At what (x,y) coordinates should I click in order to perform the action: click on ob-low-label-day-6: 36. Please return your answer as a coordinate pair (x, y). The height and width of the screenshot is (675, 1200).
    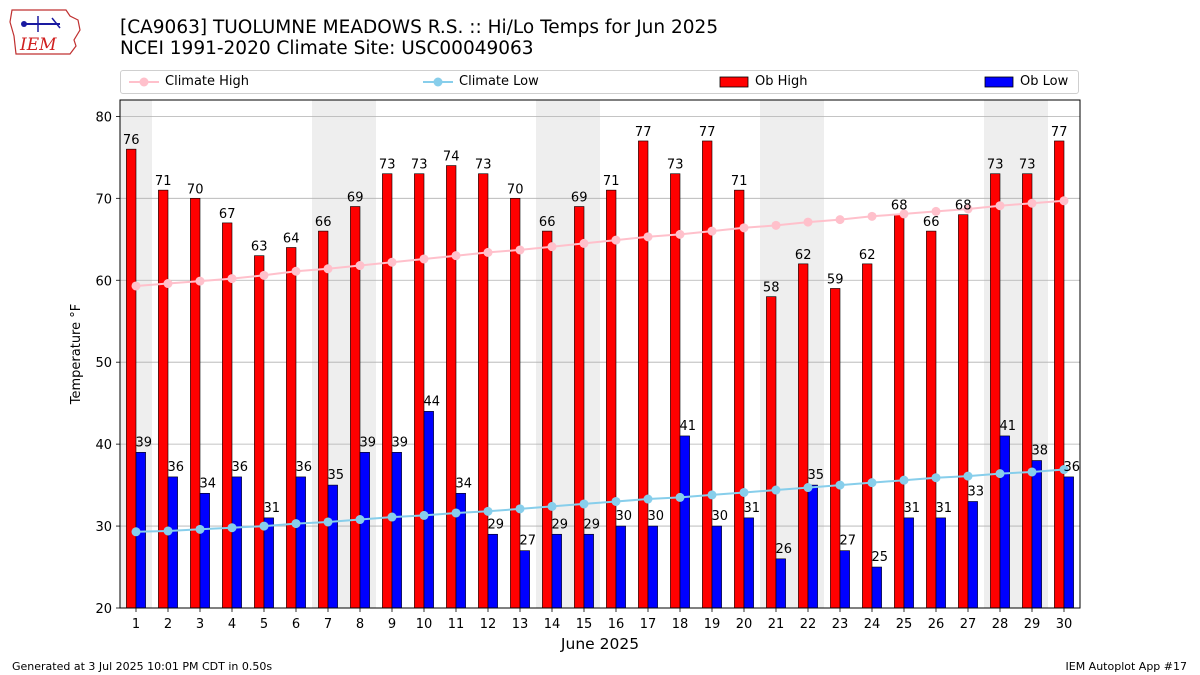
    Looking at the image, I should click on (304, 467).